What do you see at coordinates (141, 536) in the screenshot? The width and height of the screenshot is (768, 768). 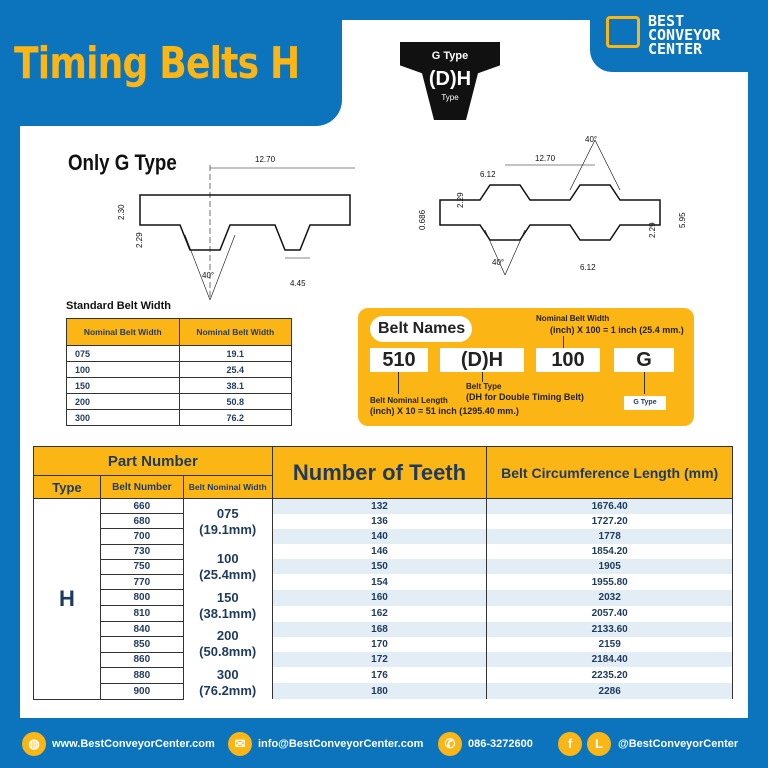 I see `belt-number-cell: 700` at bounding box center [141, 536].